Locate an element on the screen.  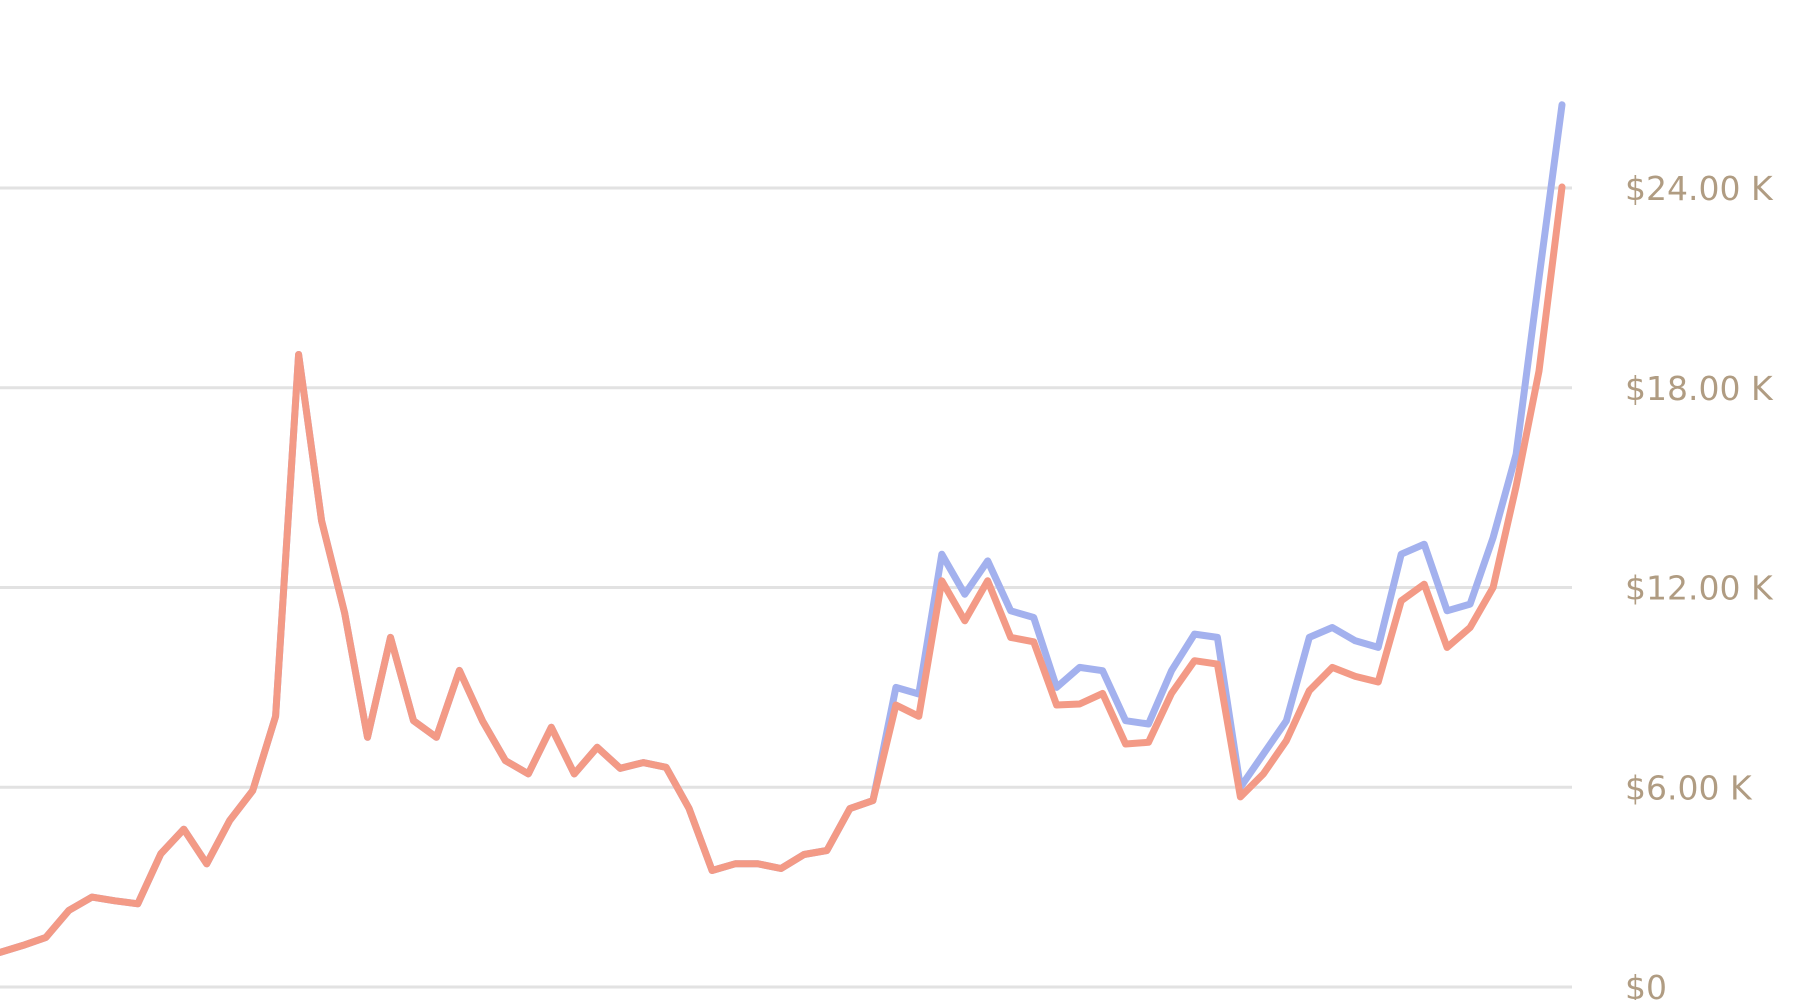
y-axis-tick-labels: $0 $6.00 K $12.00 K $18.00 K $24.00 K is located at coordinates (1699, 584).